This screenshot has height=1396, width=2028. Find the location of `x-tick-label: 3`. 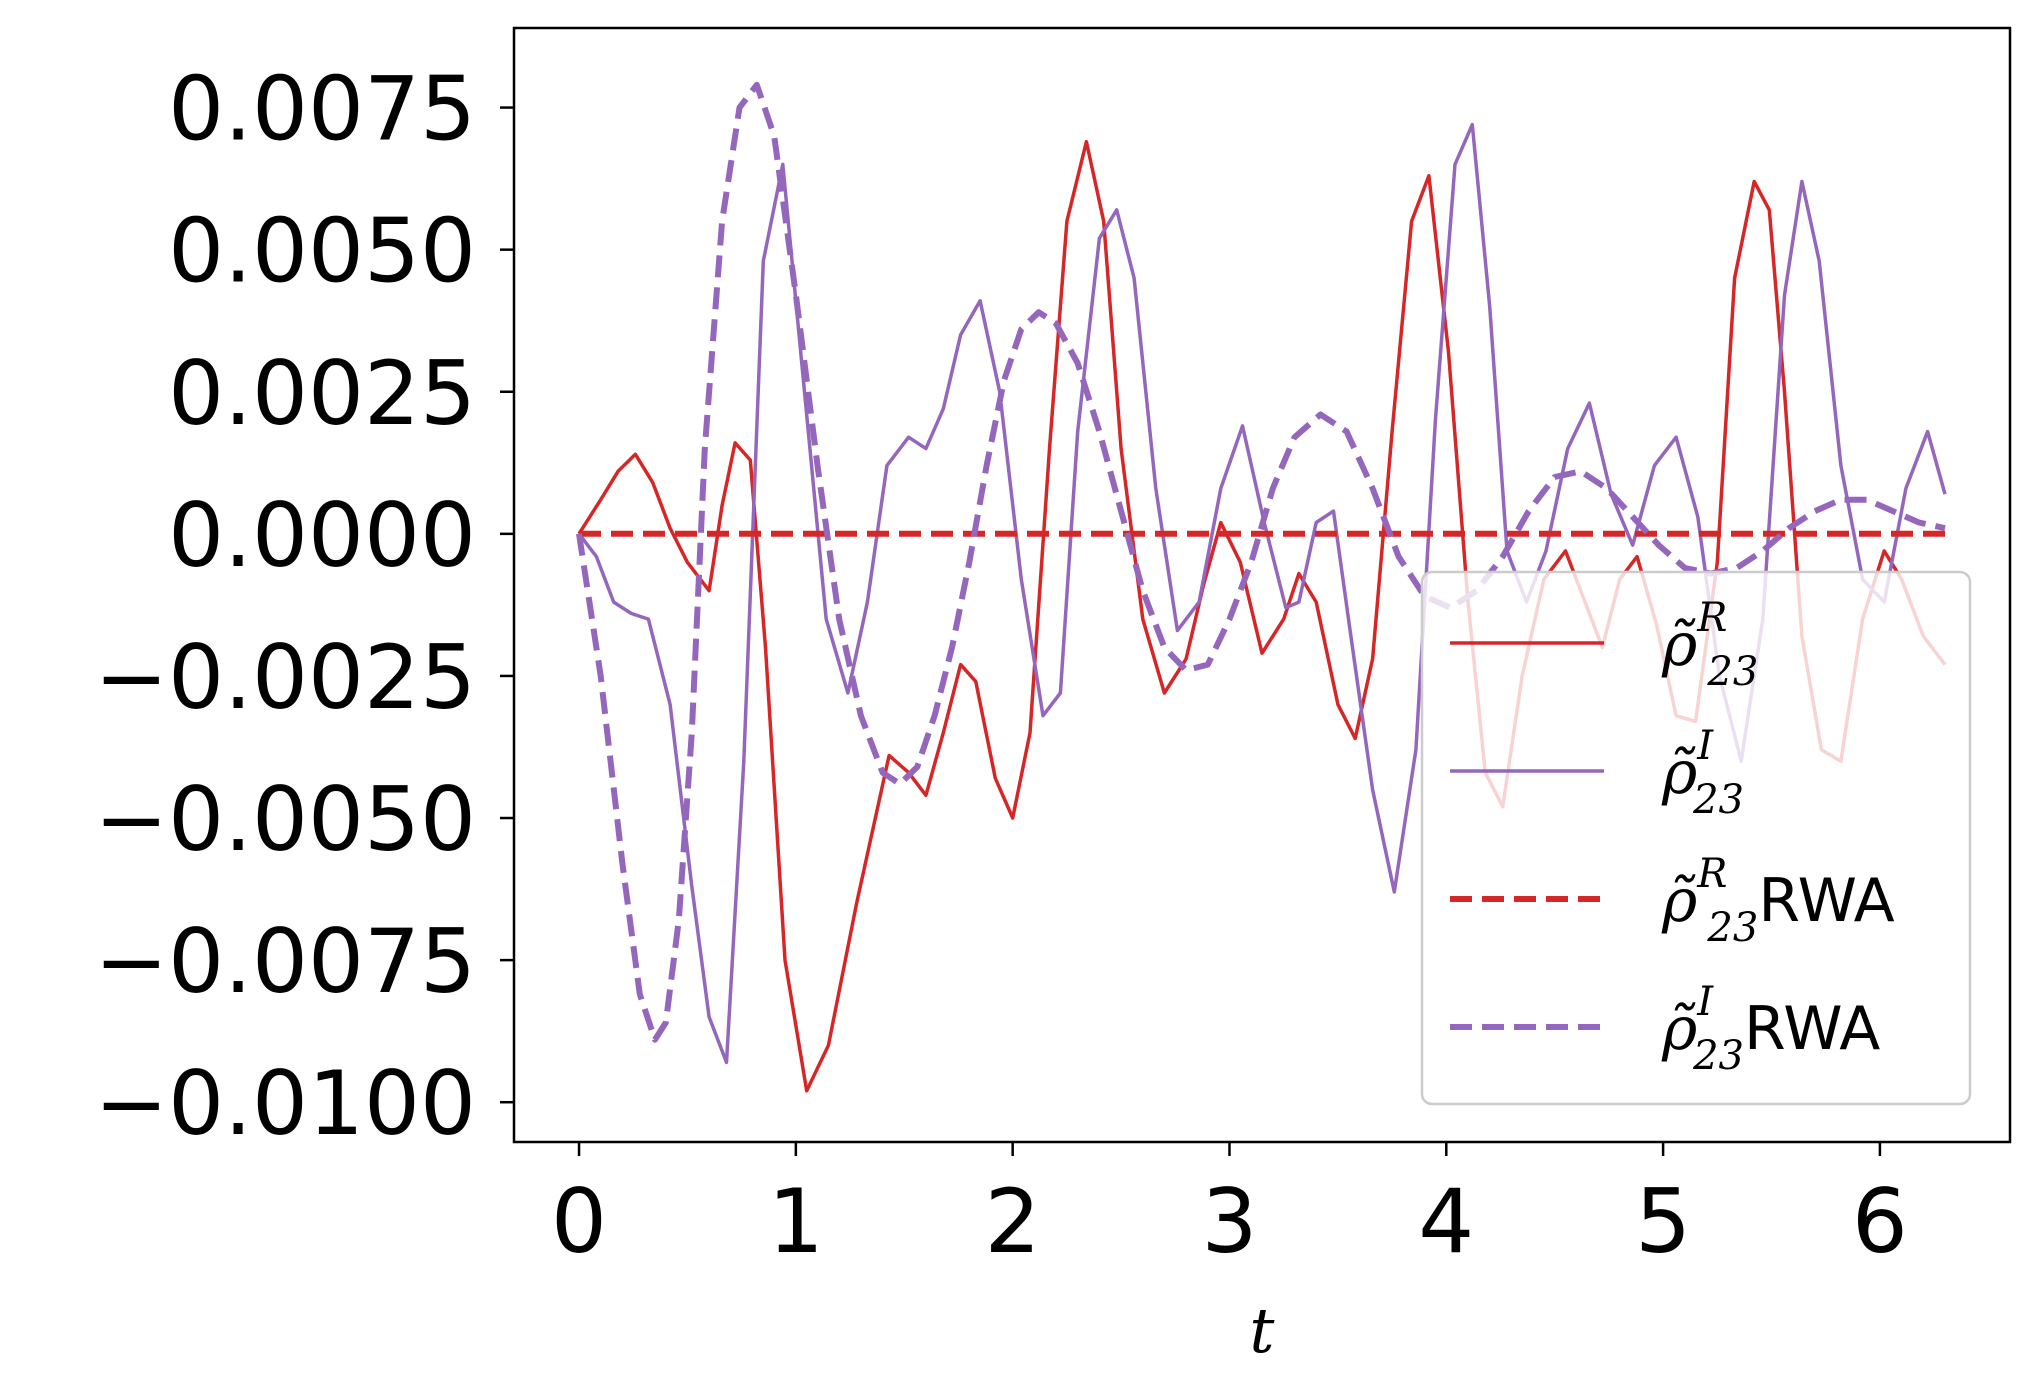

x-tick-label: 3 is located at coordinates (1229, 1221).